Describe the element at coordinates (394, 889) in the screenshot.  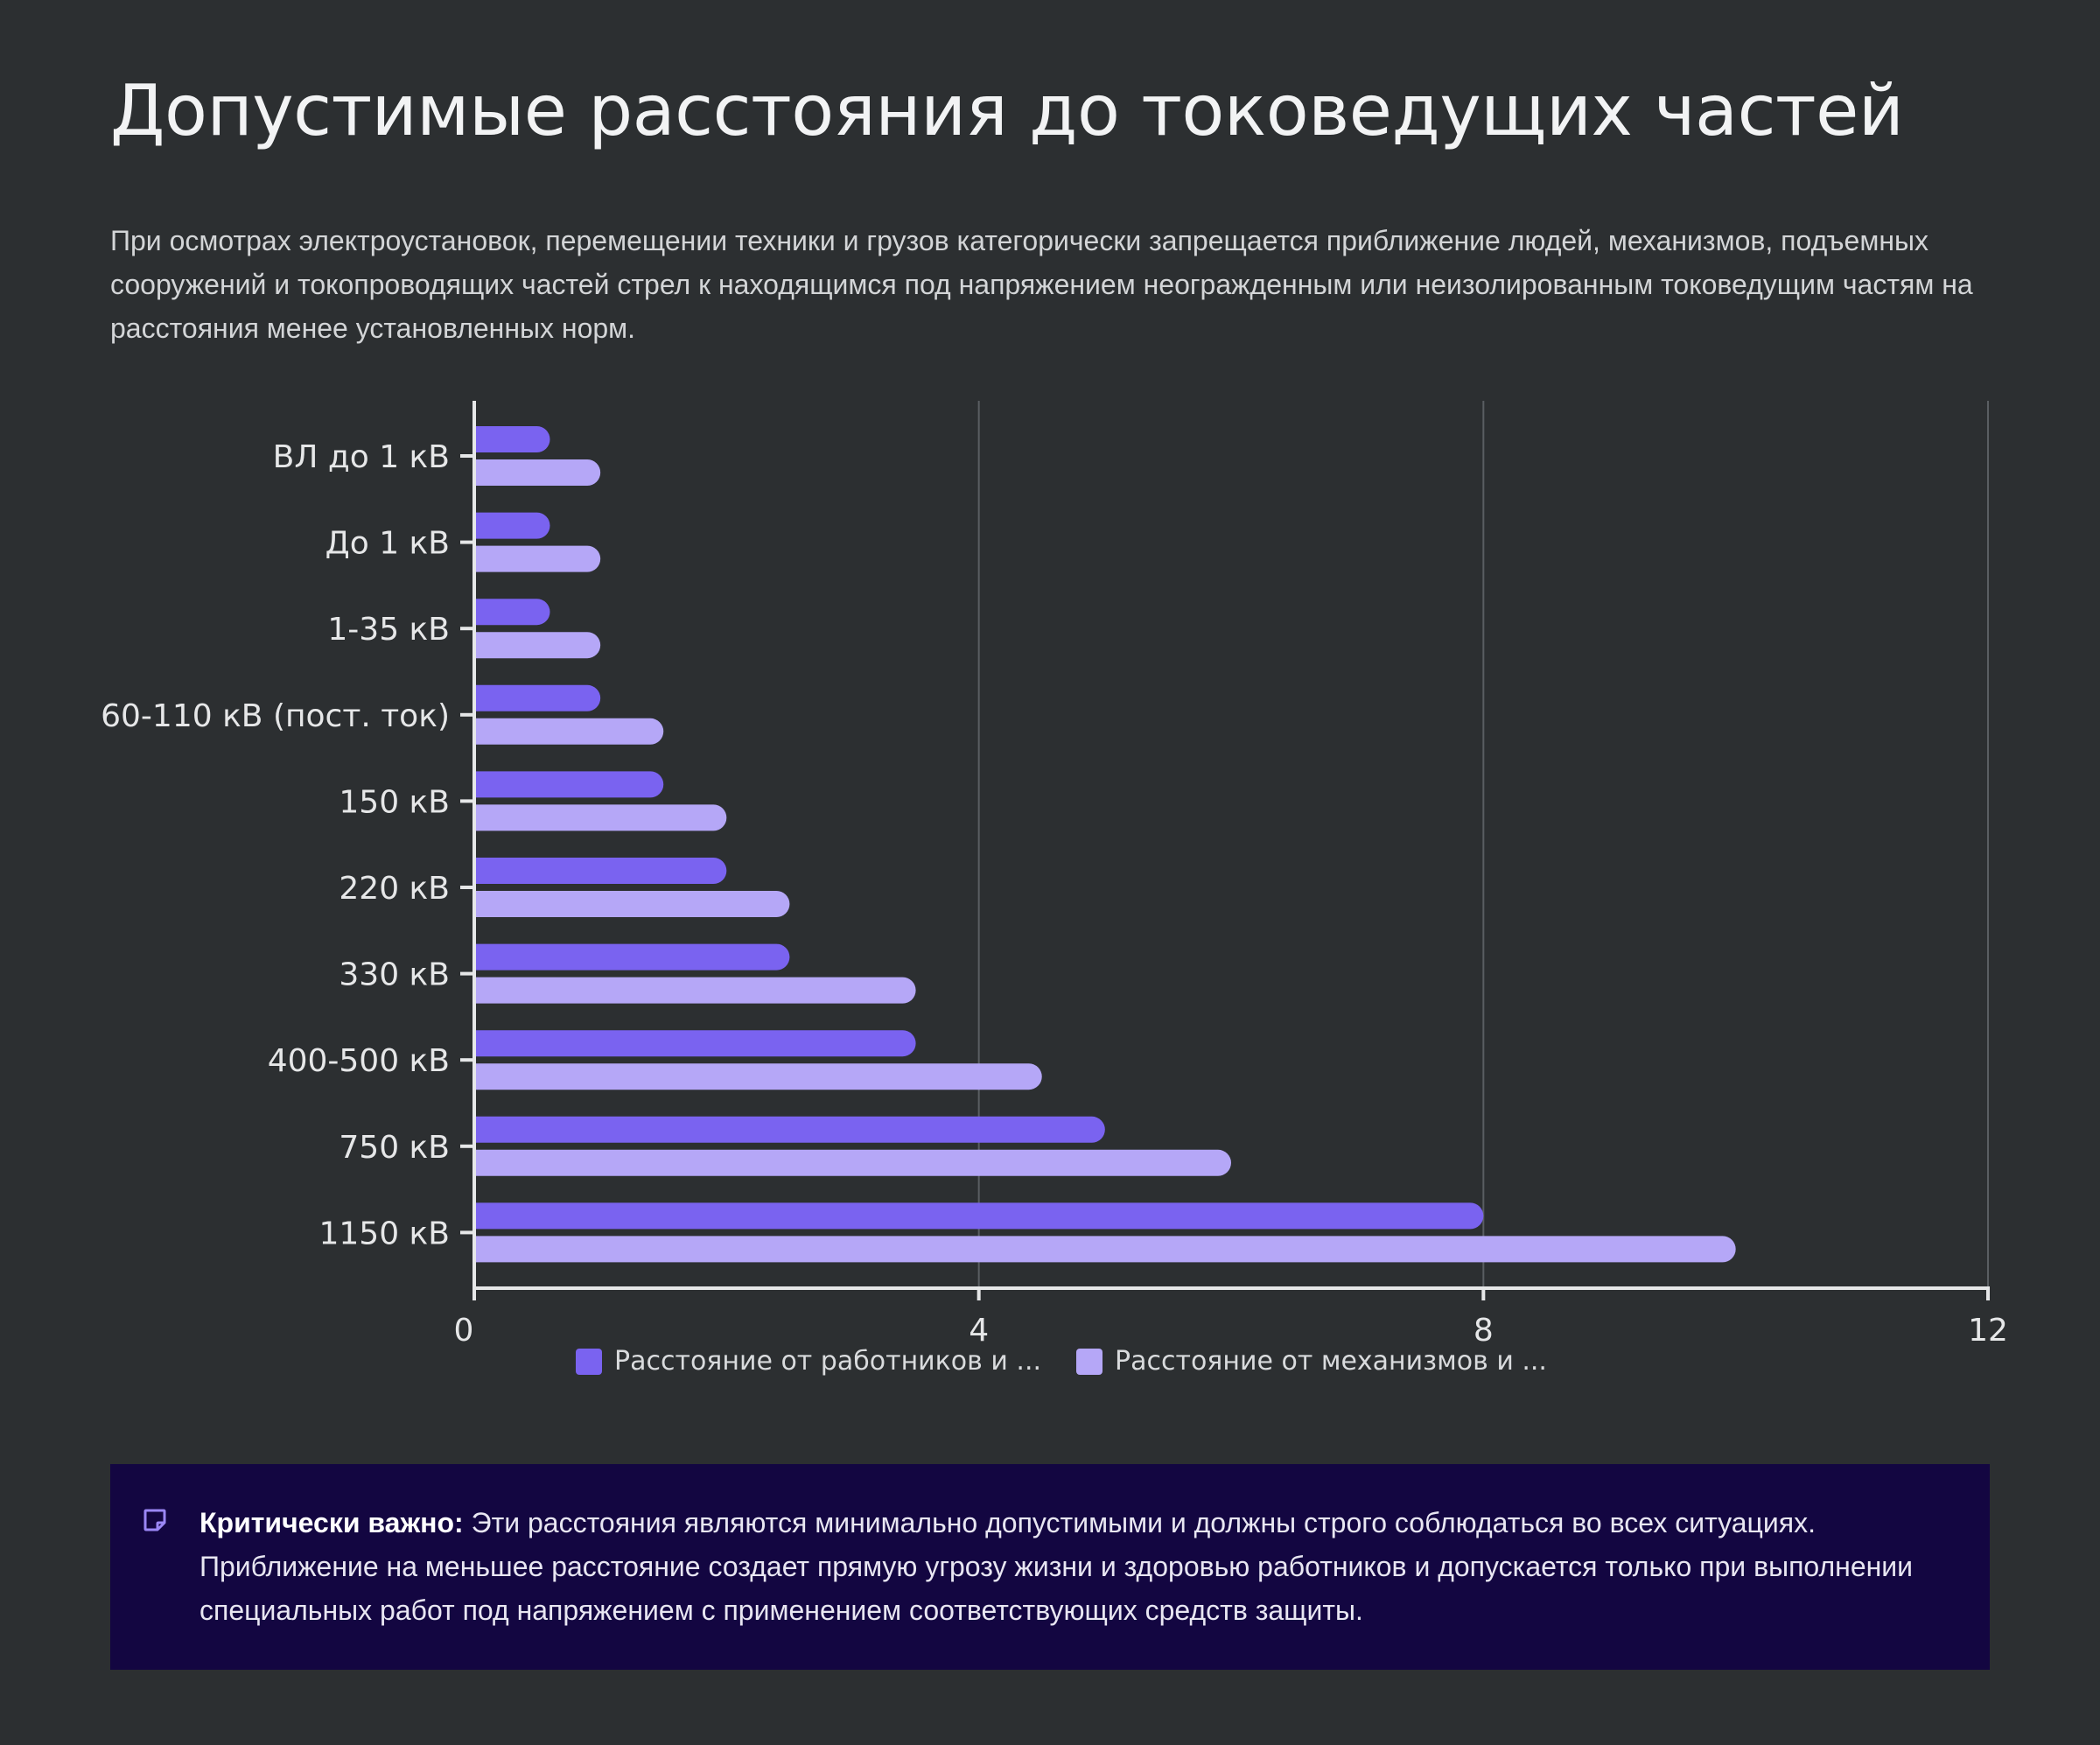
I see `y-tick-label: 220 кВ` at that location.